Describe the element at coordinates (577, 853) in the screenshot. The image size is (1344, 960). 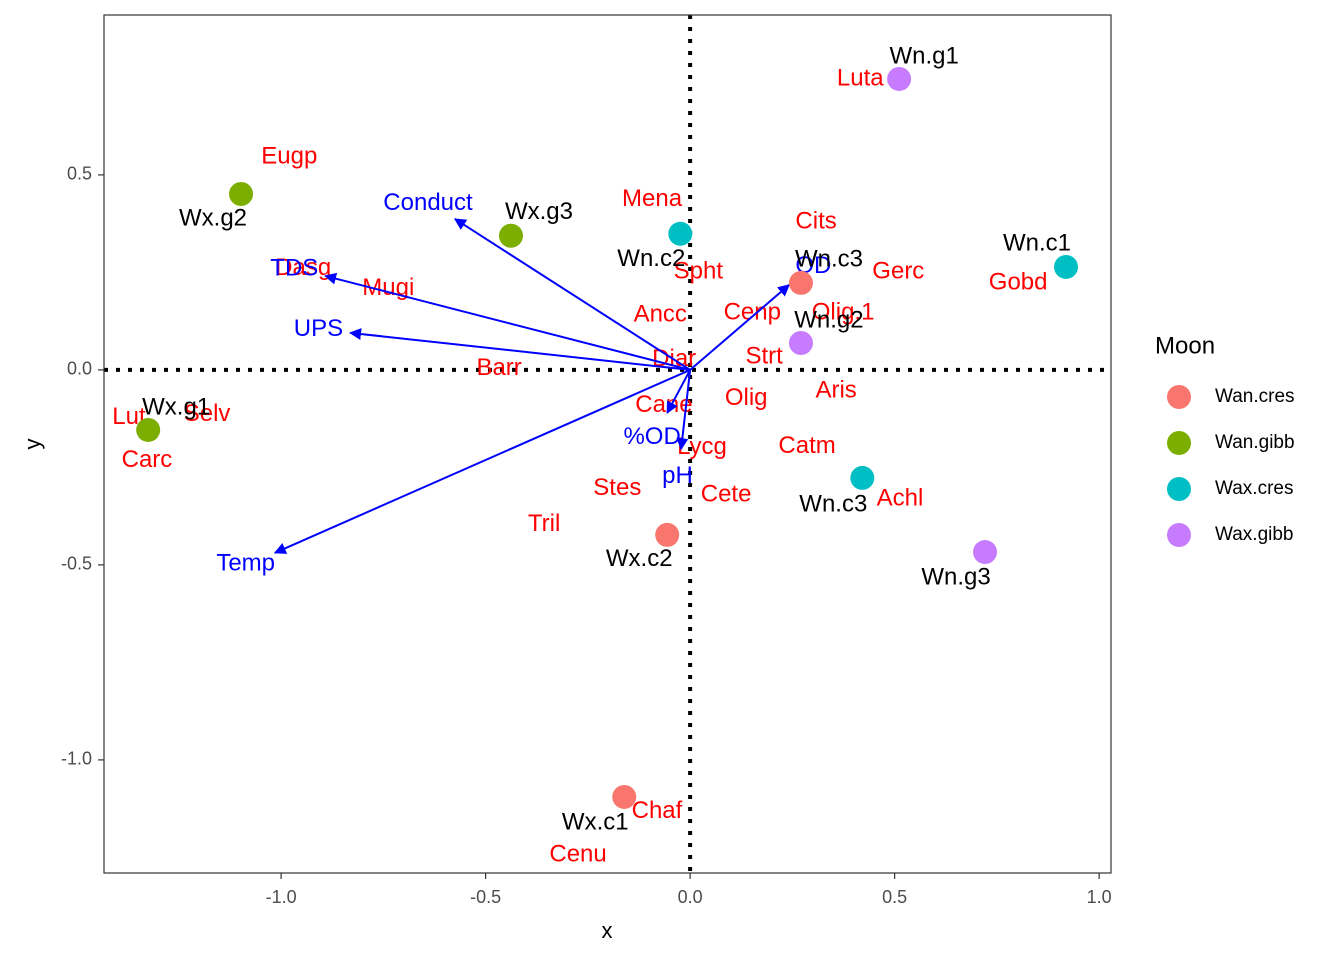
I see `species-label: Cenu` at that location.